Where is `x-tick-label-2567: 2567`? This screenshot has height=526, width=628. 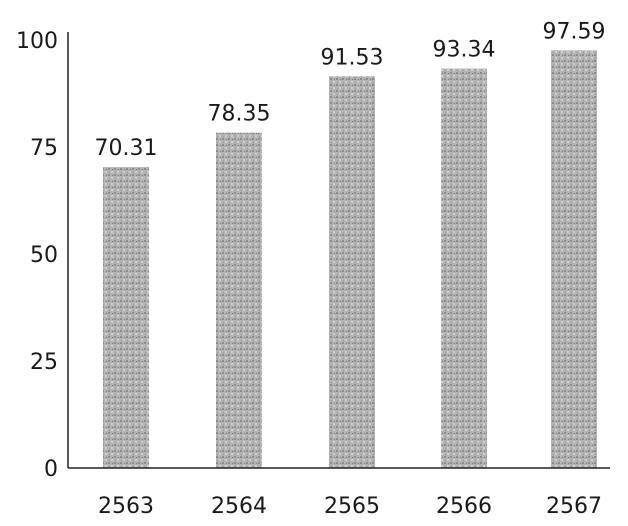
x-tick-label-2567: 2567 is located at coordinates (574, 506).